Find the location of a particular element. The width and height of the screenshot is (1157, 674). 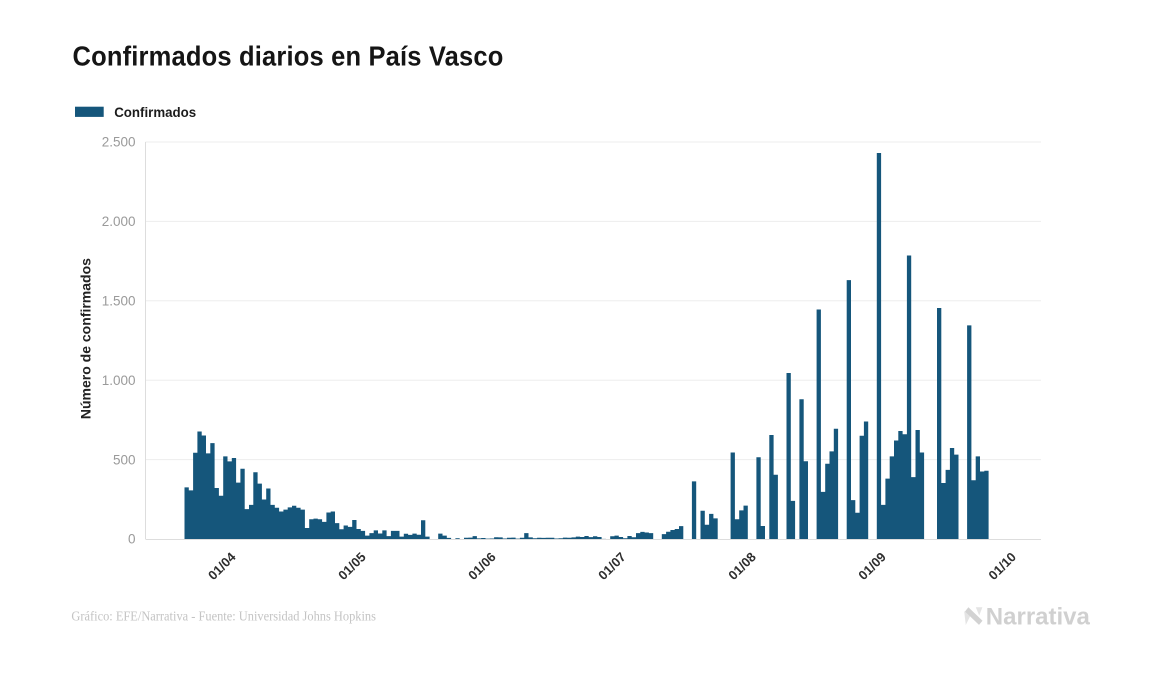

svg-text: 1.500 is located at coordinates (119, 301).